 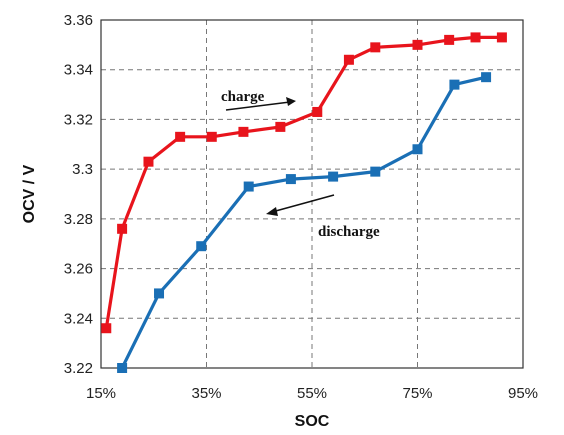 I want to click on y-tick-label: 3.32, so click(x=78, y=119).